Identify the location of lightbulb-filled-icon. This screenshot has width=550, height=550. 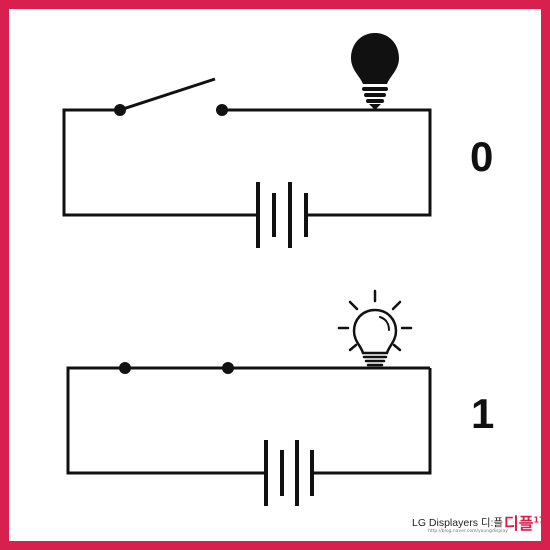
(375, 71).